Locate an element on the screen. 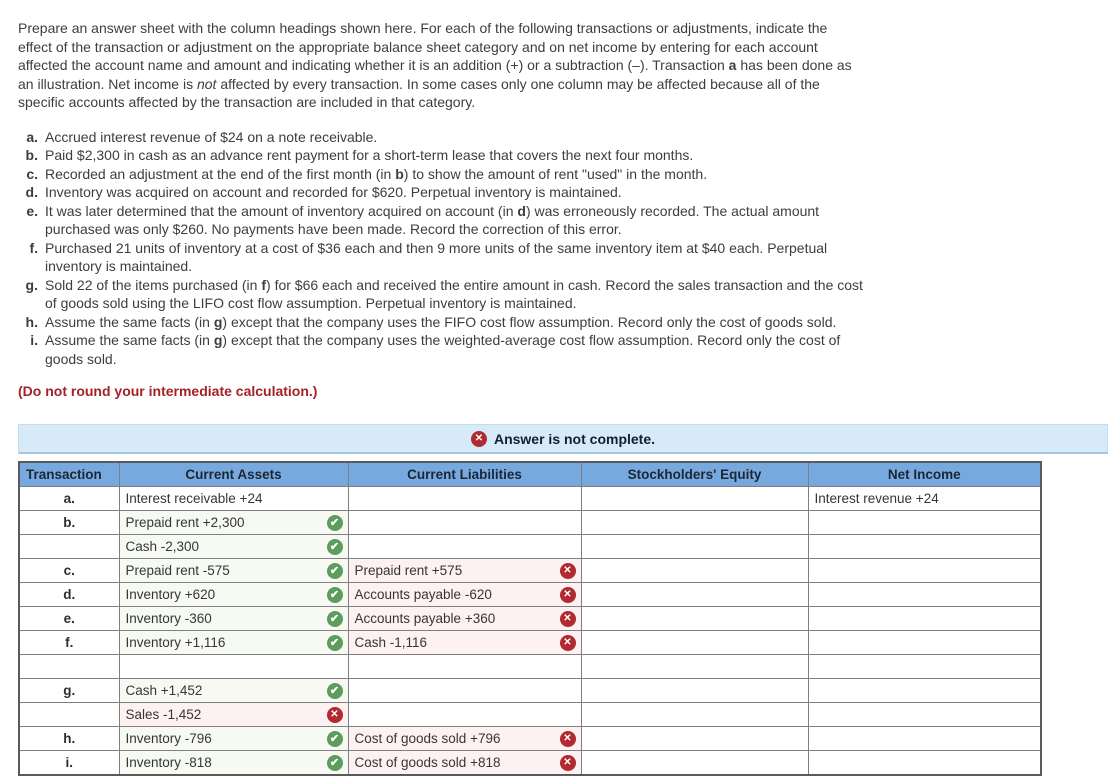 Image resolution: width=1108 pixels, height=776 pixels. answer-cell: Inventory -360 ✔ is located at coordinates (233, 618).